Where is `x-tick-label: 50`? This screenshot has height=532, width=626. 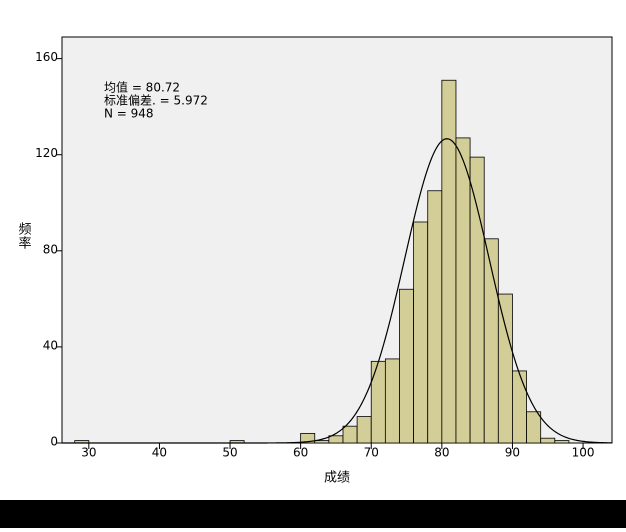
x-tick-label: 50 is located at coordinates (229, 453).